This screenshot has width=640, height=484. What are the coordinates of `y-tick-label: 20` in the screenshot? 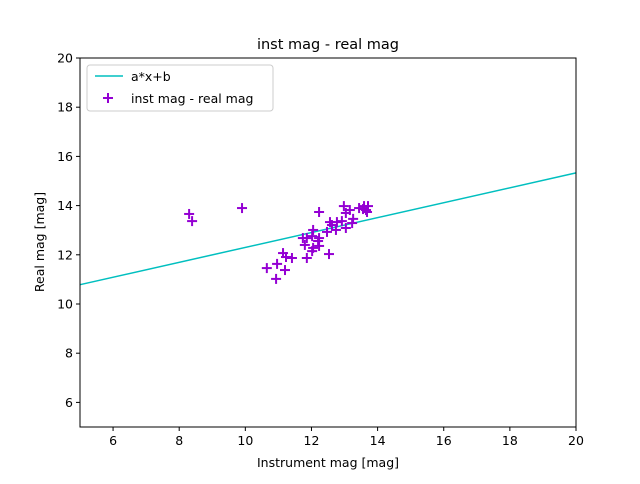 It's located at (65, 58).